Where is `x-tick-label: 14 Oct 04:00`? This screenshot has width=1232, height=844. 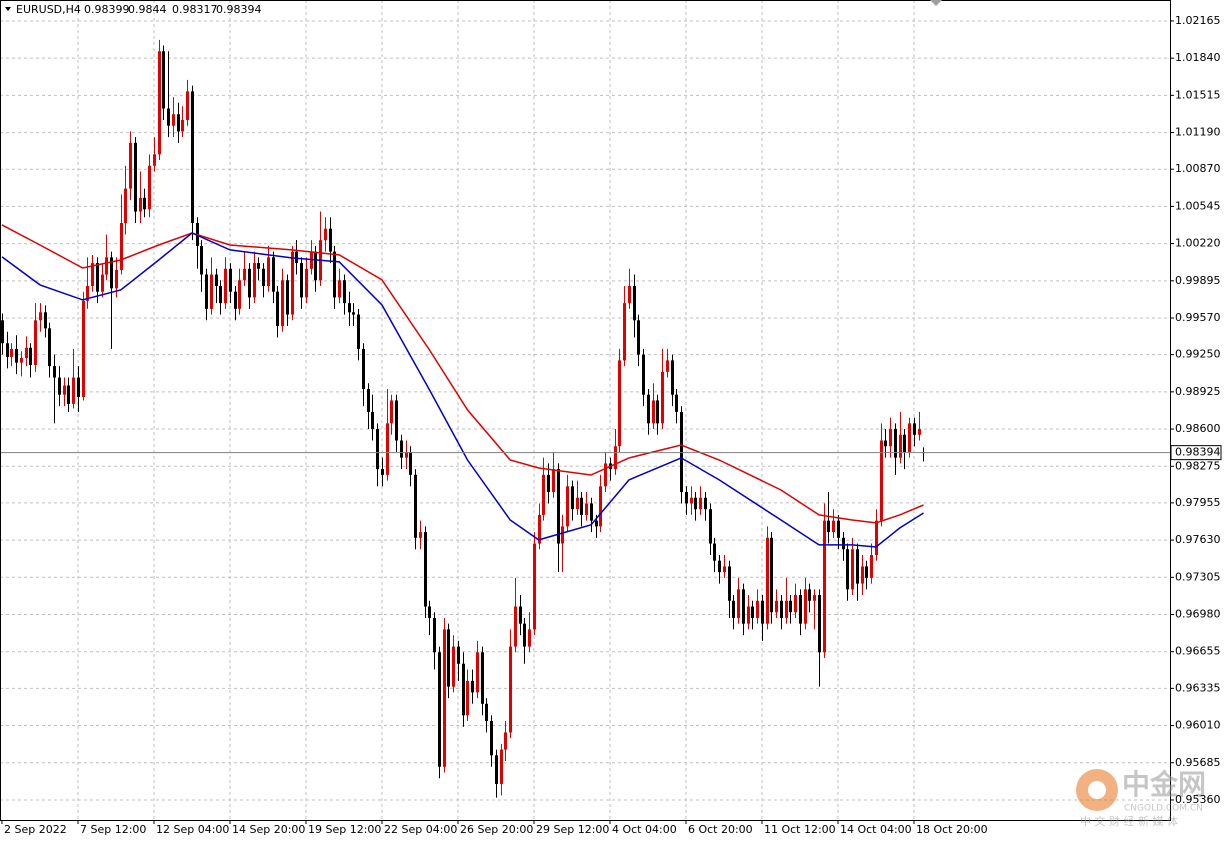 x-tick-label: 14 Oct 04:00 is located at coordinates (876, 829).